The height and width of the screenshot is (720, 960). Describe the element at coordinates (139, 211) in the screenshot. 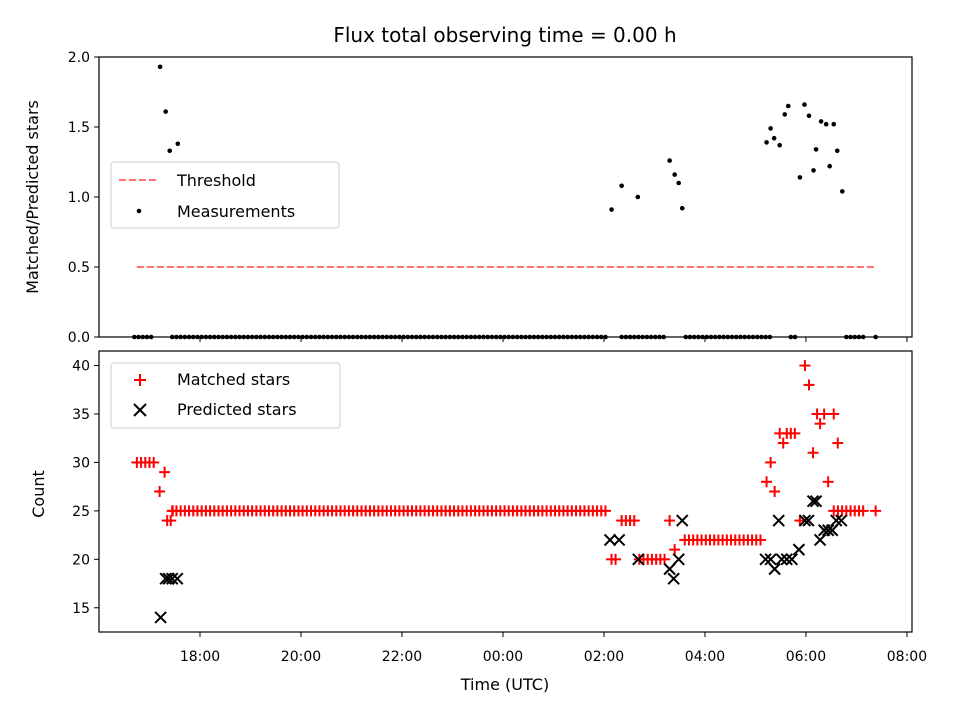

I see `measurements-legend-swatch` at that location.